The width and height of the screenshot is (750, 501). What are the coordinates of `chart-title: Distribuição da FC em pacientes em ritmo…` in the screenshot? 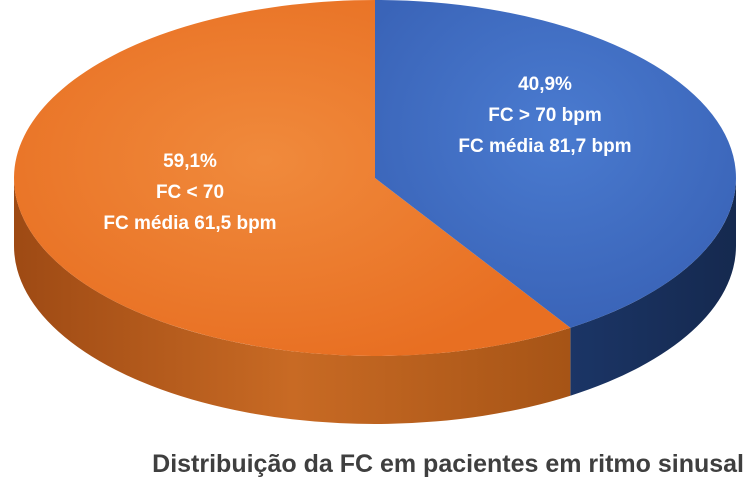 It's located at (448, 464).